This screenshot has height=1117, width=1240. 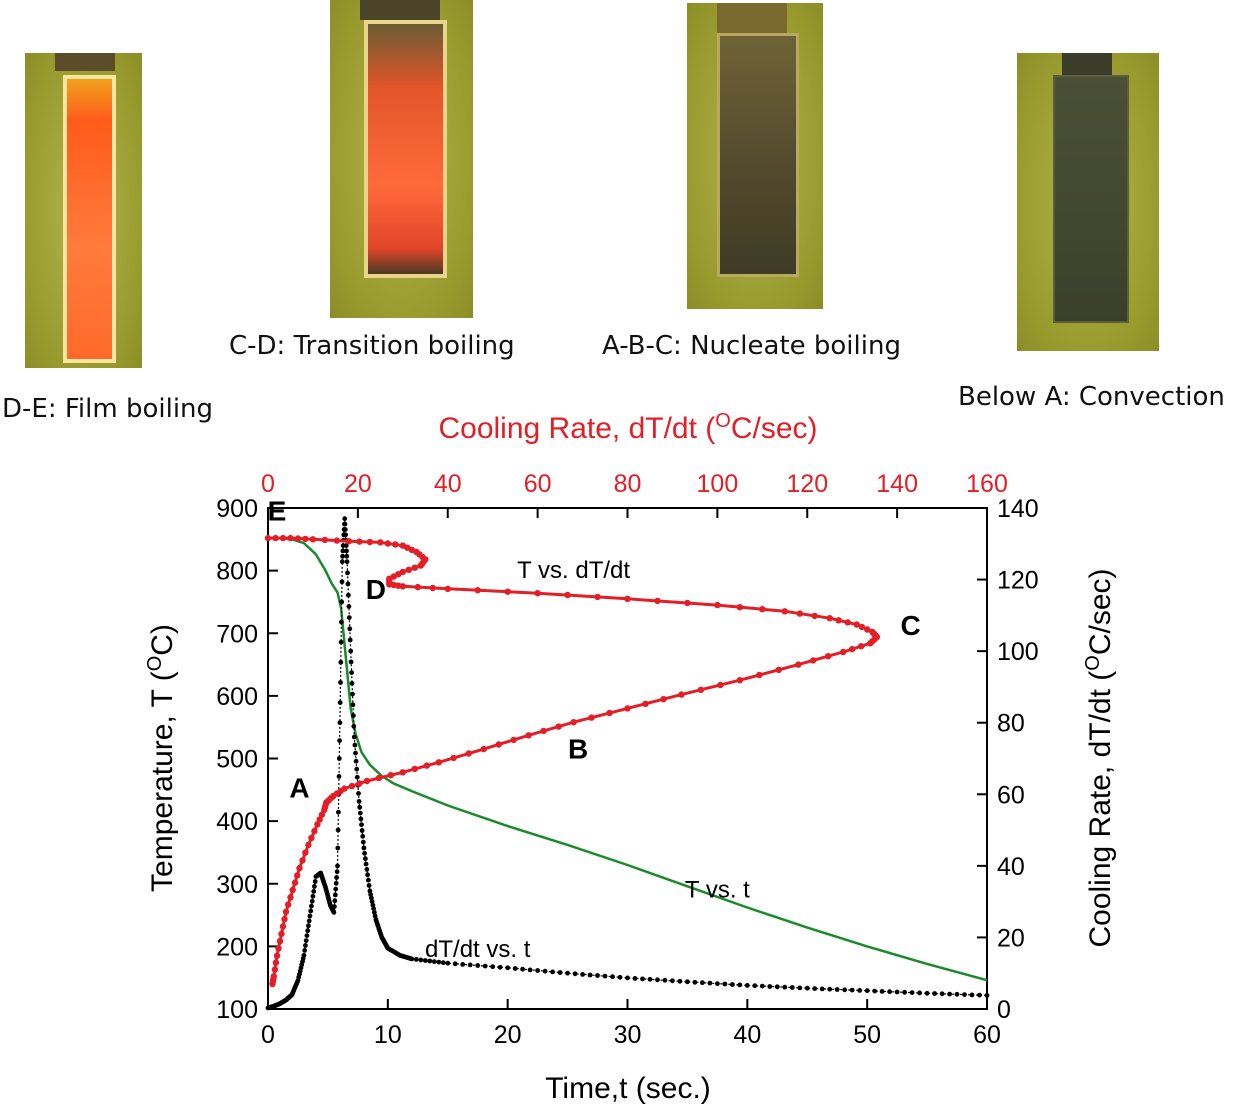 What do you see at coordinates (717, 890) in the screenshot?
I see `series-label: T vs. t` at bounding box center [717, 890].